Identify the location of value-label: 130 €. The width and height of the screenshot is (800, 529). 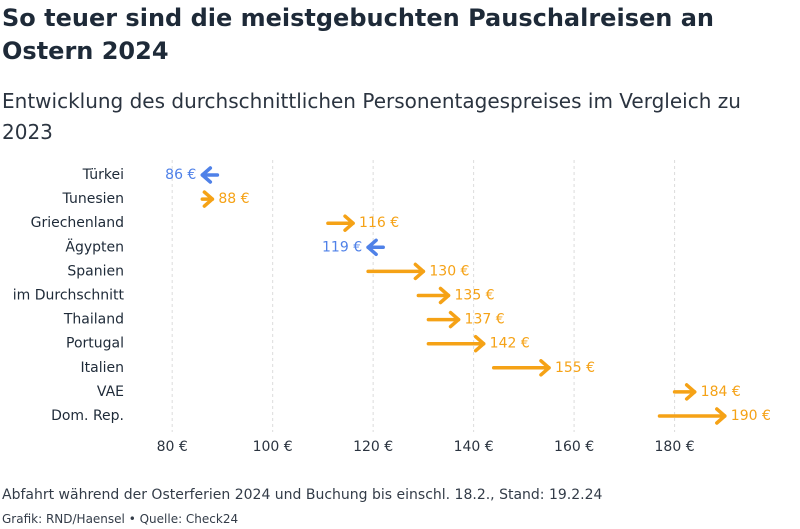
(449, 271).